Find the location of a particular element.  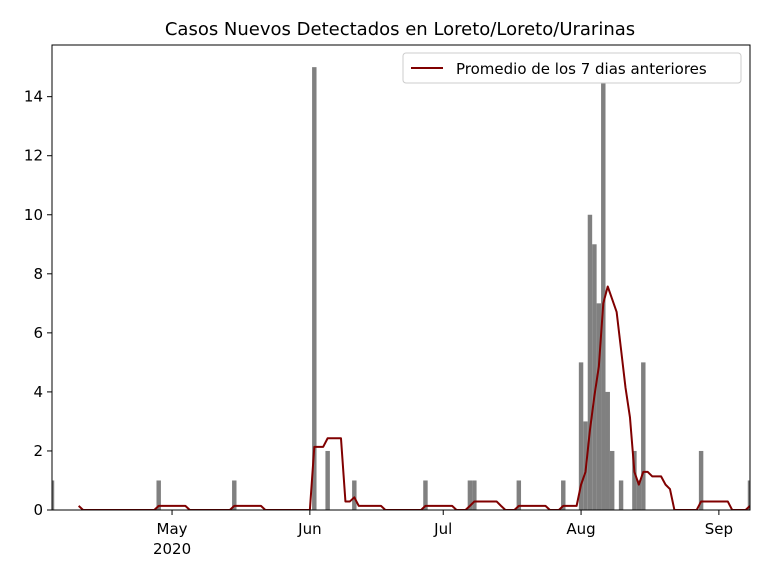

y-tick-label: 4 is located at coordinates (38, 392).